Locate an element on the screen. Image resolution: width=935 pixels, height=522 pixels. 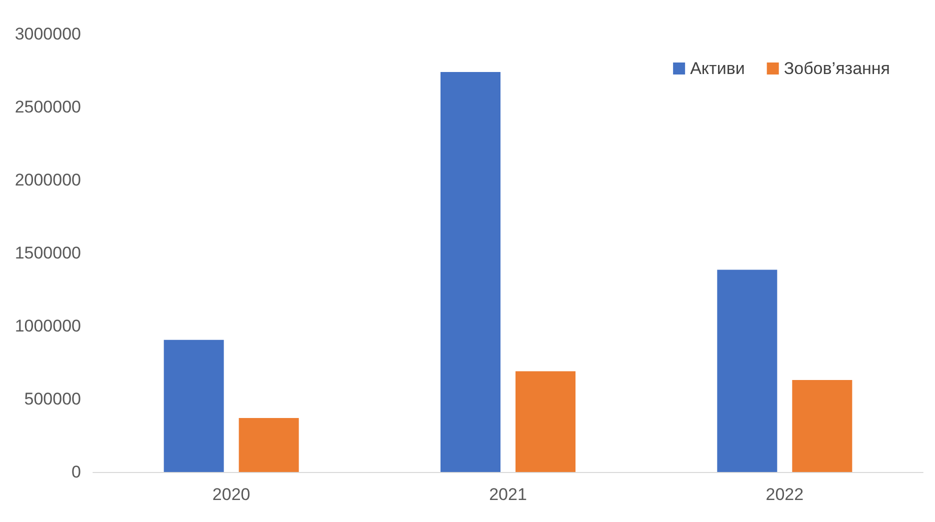
x-tick-label: 2021 is located at coordinates (508, 494).